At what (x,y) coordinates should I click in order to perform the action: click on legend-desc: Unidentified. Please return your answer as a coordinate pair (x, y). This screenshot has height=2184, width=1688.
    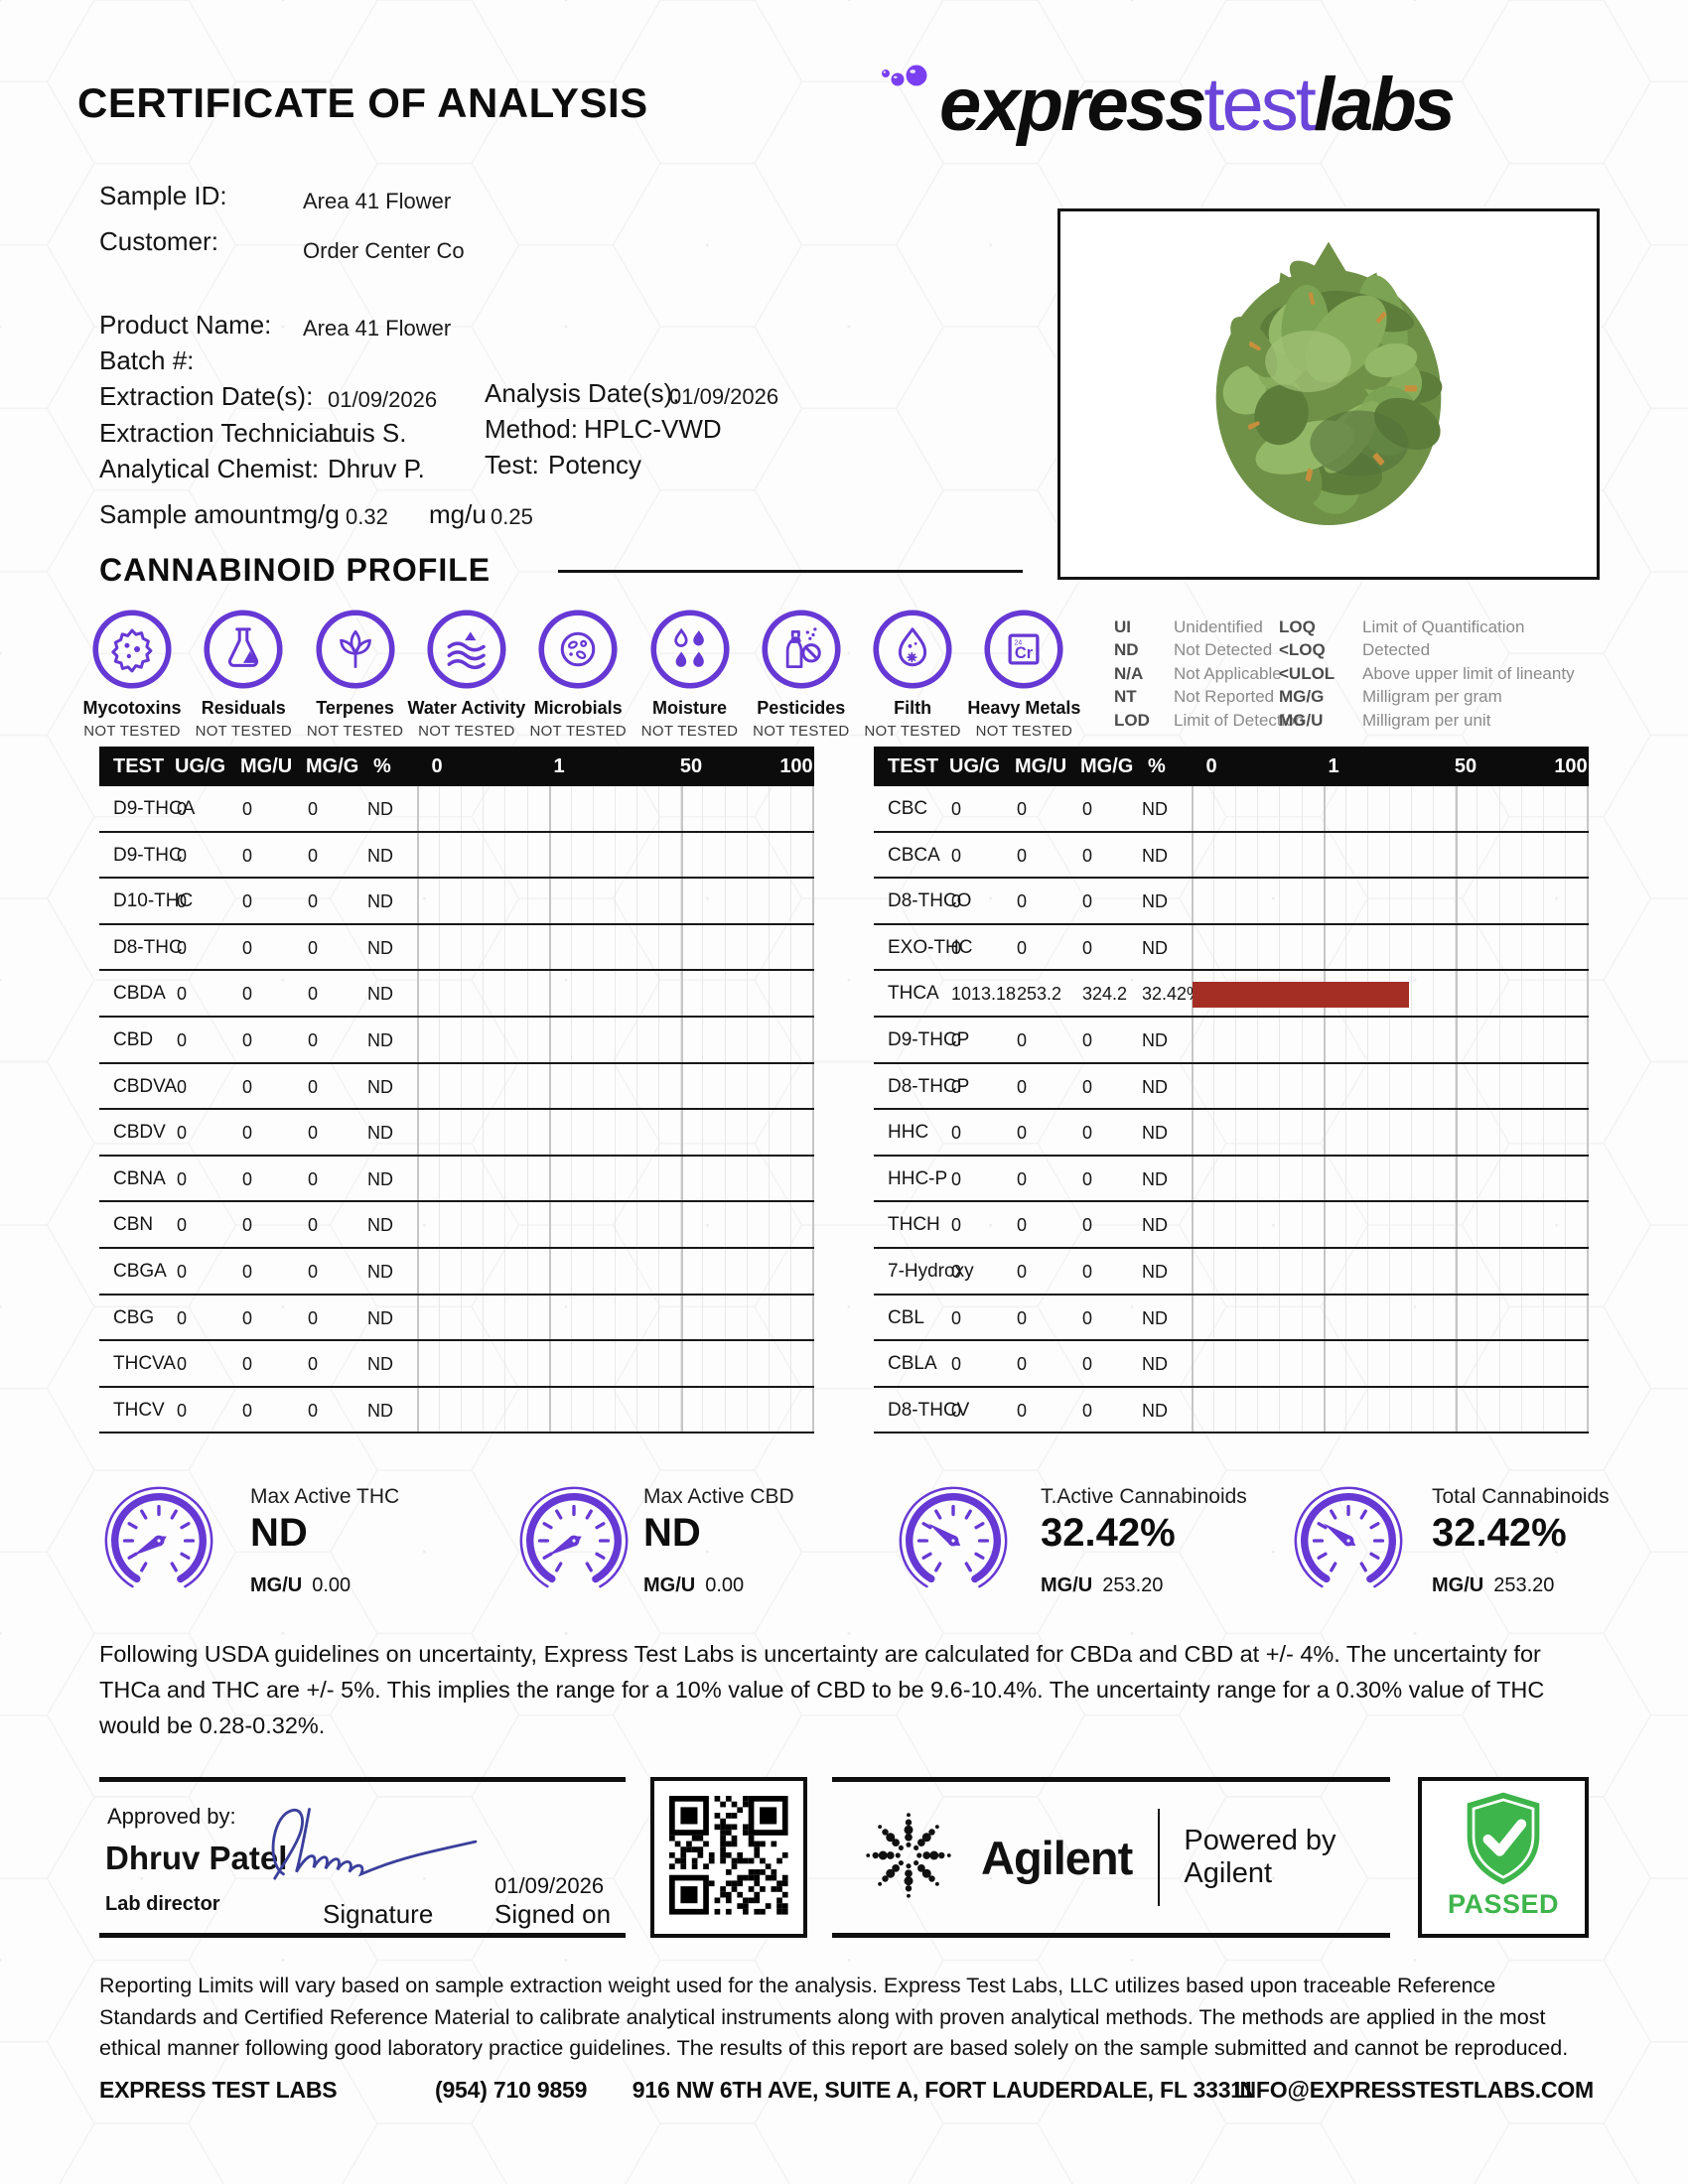
    Looking at the image, I should click on (1218, 626).